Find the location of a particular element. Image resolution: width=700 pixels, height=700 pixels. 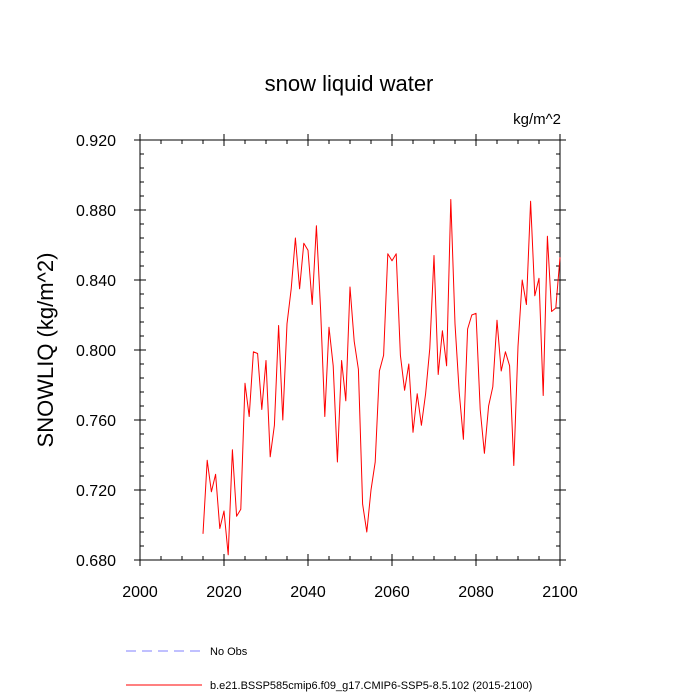

y-tick-label: 0.880 is located at coordinates (96, 211).